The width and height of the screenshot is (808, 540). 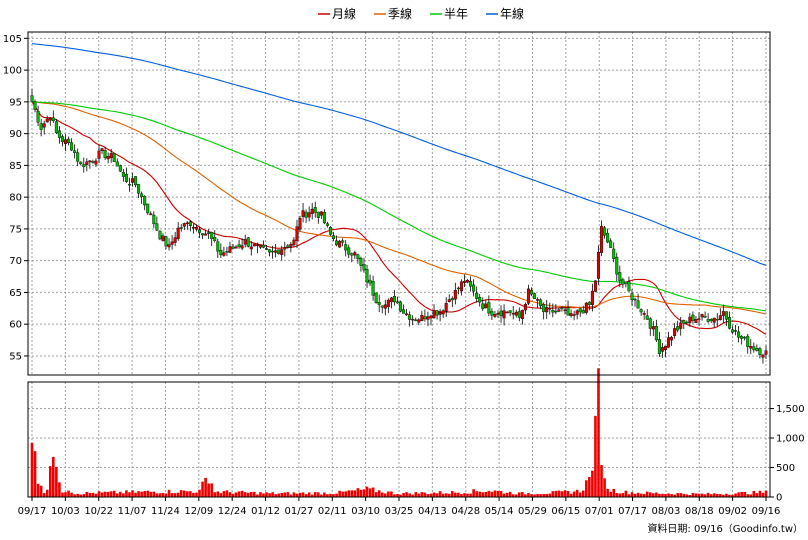 What do you see at coordinates (15, 198) in the screenshot?
I see `price-tick-label: 80` at bounding box center [15, 198].